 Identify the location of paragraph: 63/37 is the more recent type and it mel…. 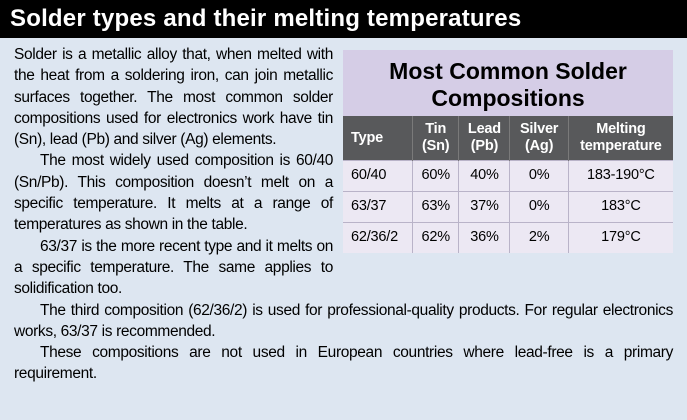
(173, 267).